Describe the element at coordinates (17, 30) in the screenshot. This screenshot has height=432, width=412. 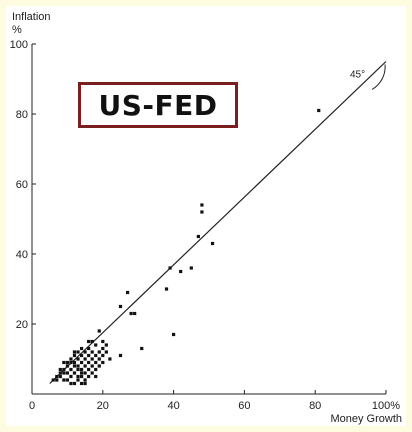
I see `y-axis-unit: %` at that location.